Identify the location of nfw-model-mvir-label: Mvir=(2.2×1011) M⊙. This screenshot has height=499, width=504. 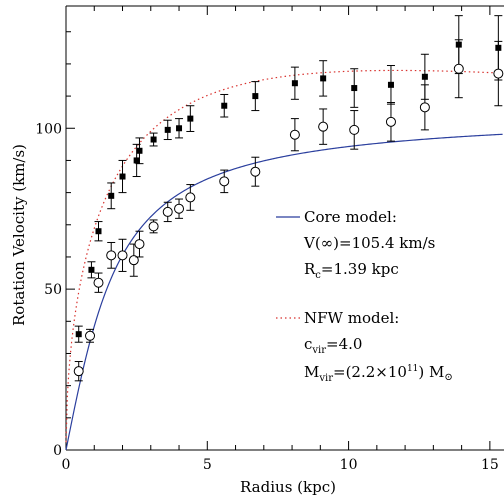
(378, 373).